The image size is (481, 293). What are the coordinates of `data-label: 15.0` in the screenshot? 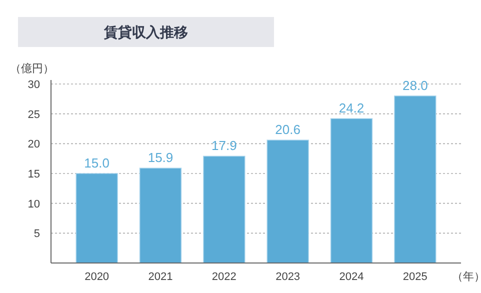 It's located at (97, 163).